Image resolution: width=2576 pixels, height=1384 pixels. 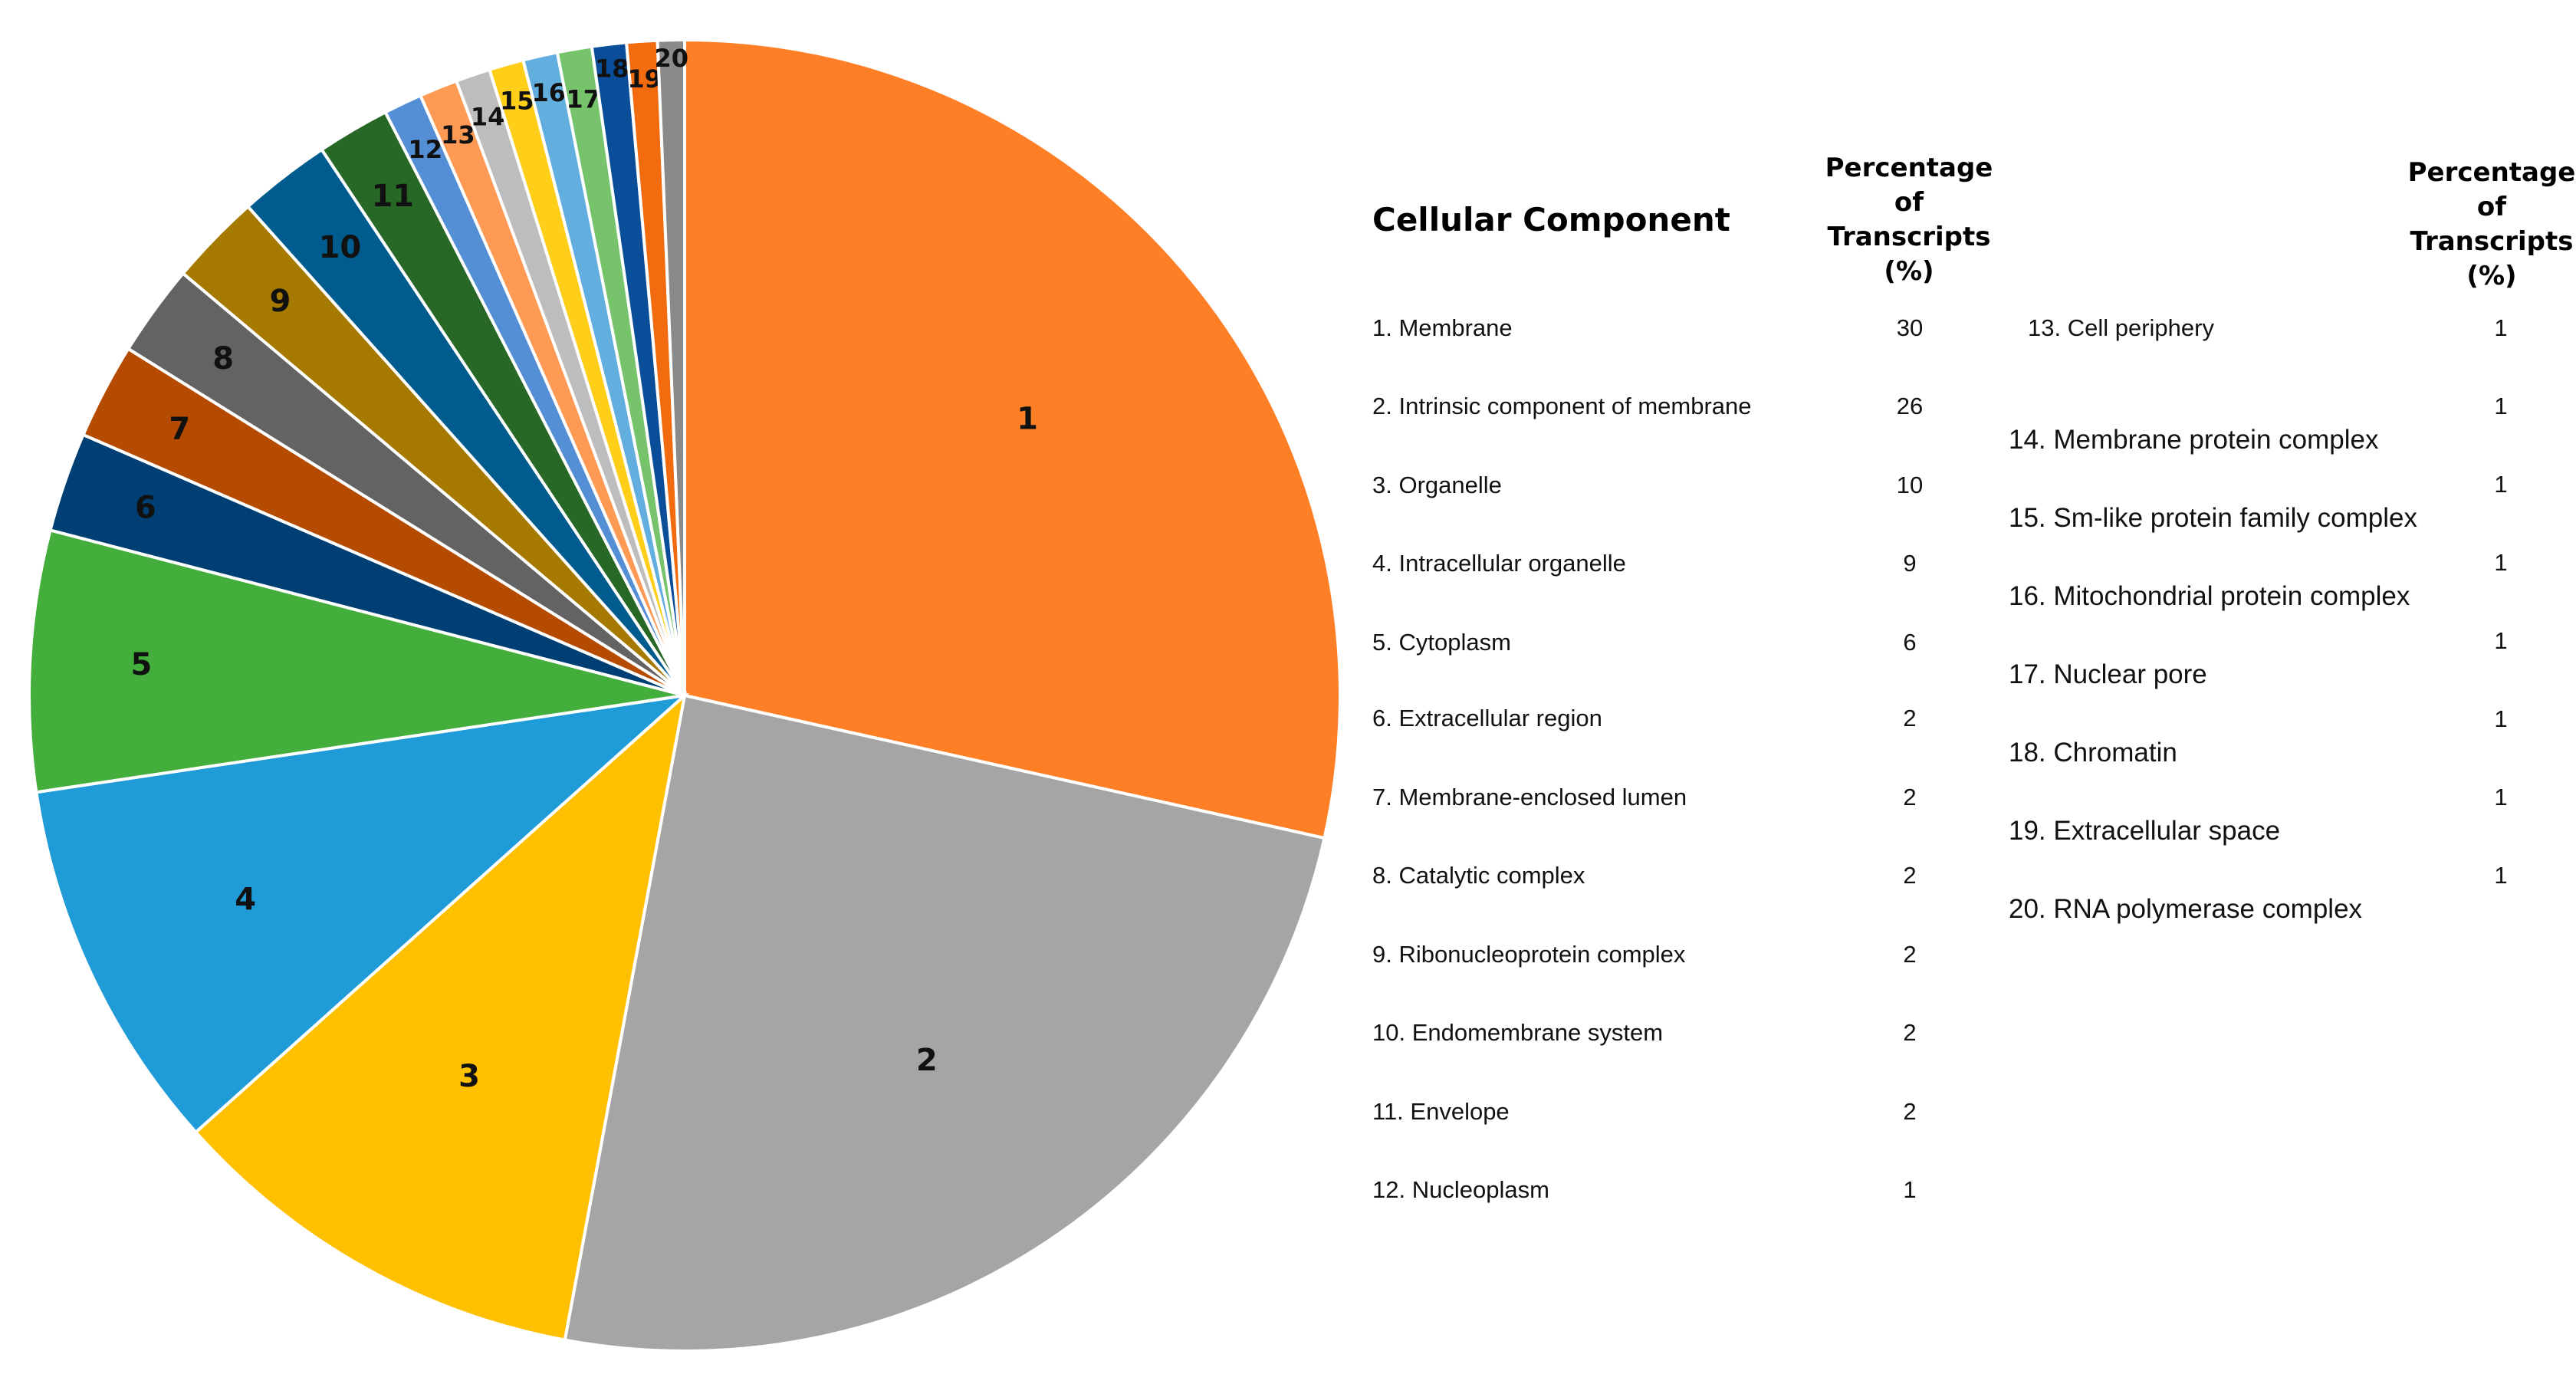 What do you see at coordinates (2501, 563) in the screenshot?
I see `legend-value-16: 1` at bounding box center [2501, 563].